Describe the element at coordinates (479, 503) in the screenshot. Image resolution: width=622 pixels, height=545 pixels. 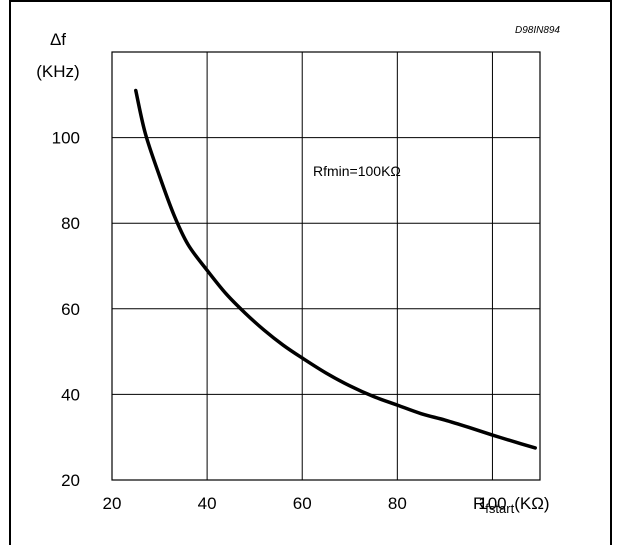
I see `x-axis-label-main: R` at that location.